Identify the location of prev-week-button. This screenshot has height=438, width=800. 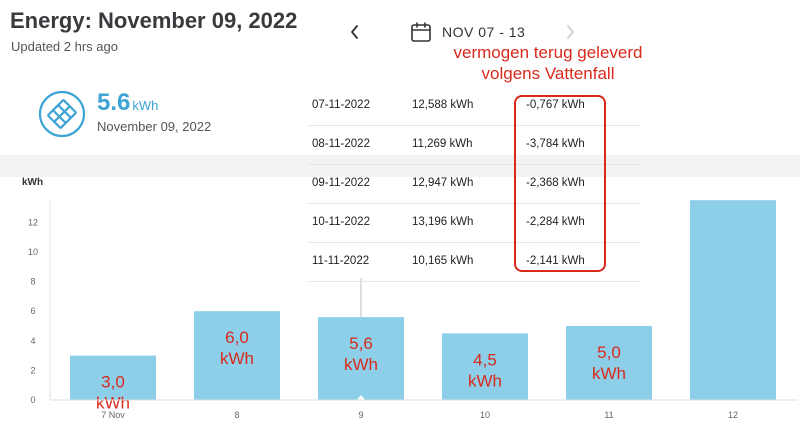
(355, 32).